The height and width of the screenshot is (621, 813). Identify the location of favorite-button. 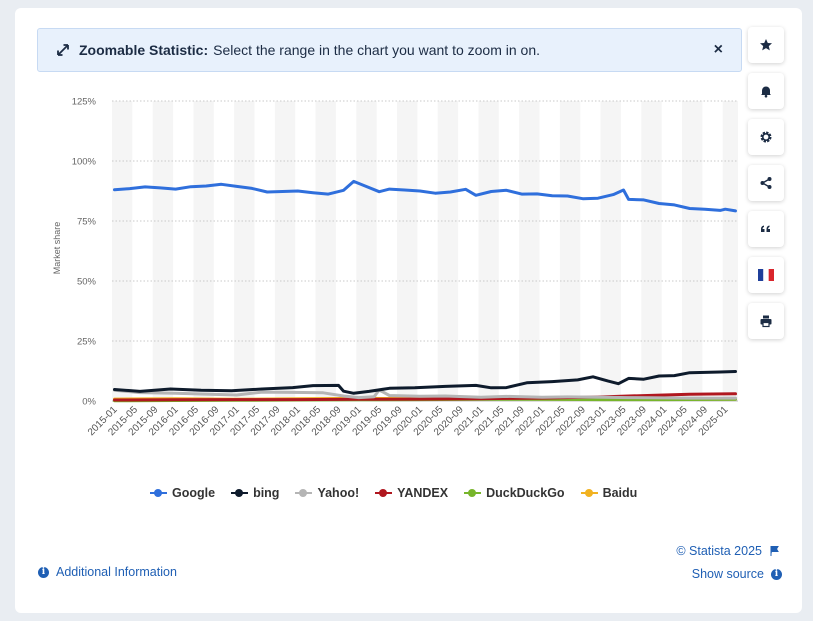
(766, 45).